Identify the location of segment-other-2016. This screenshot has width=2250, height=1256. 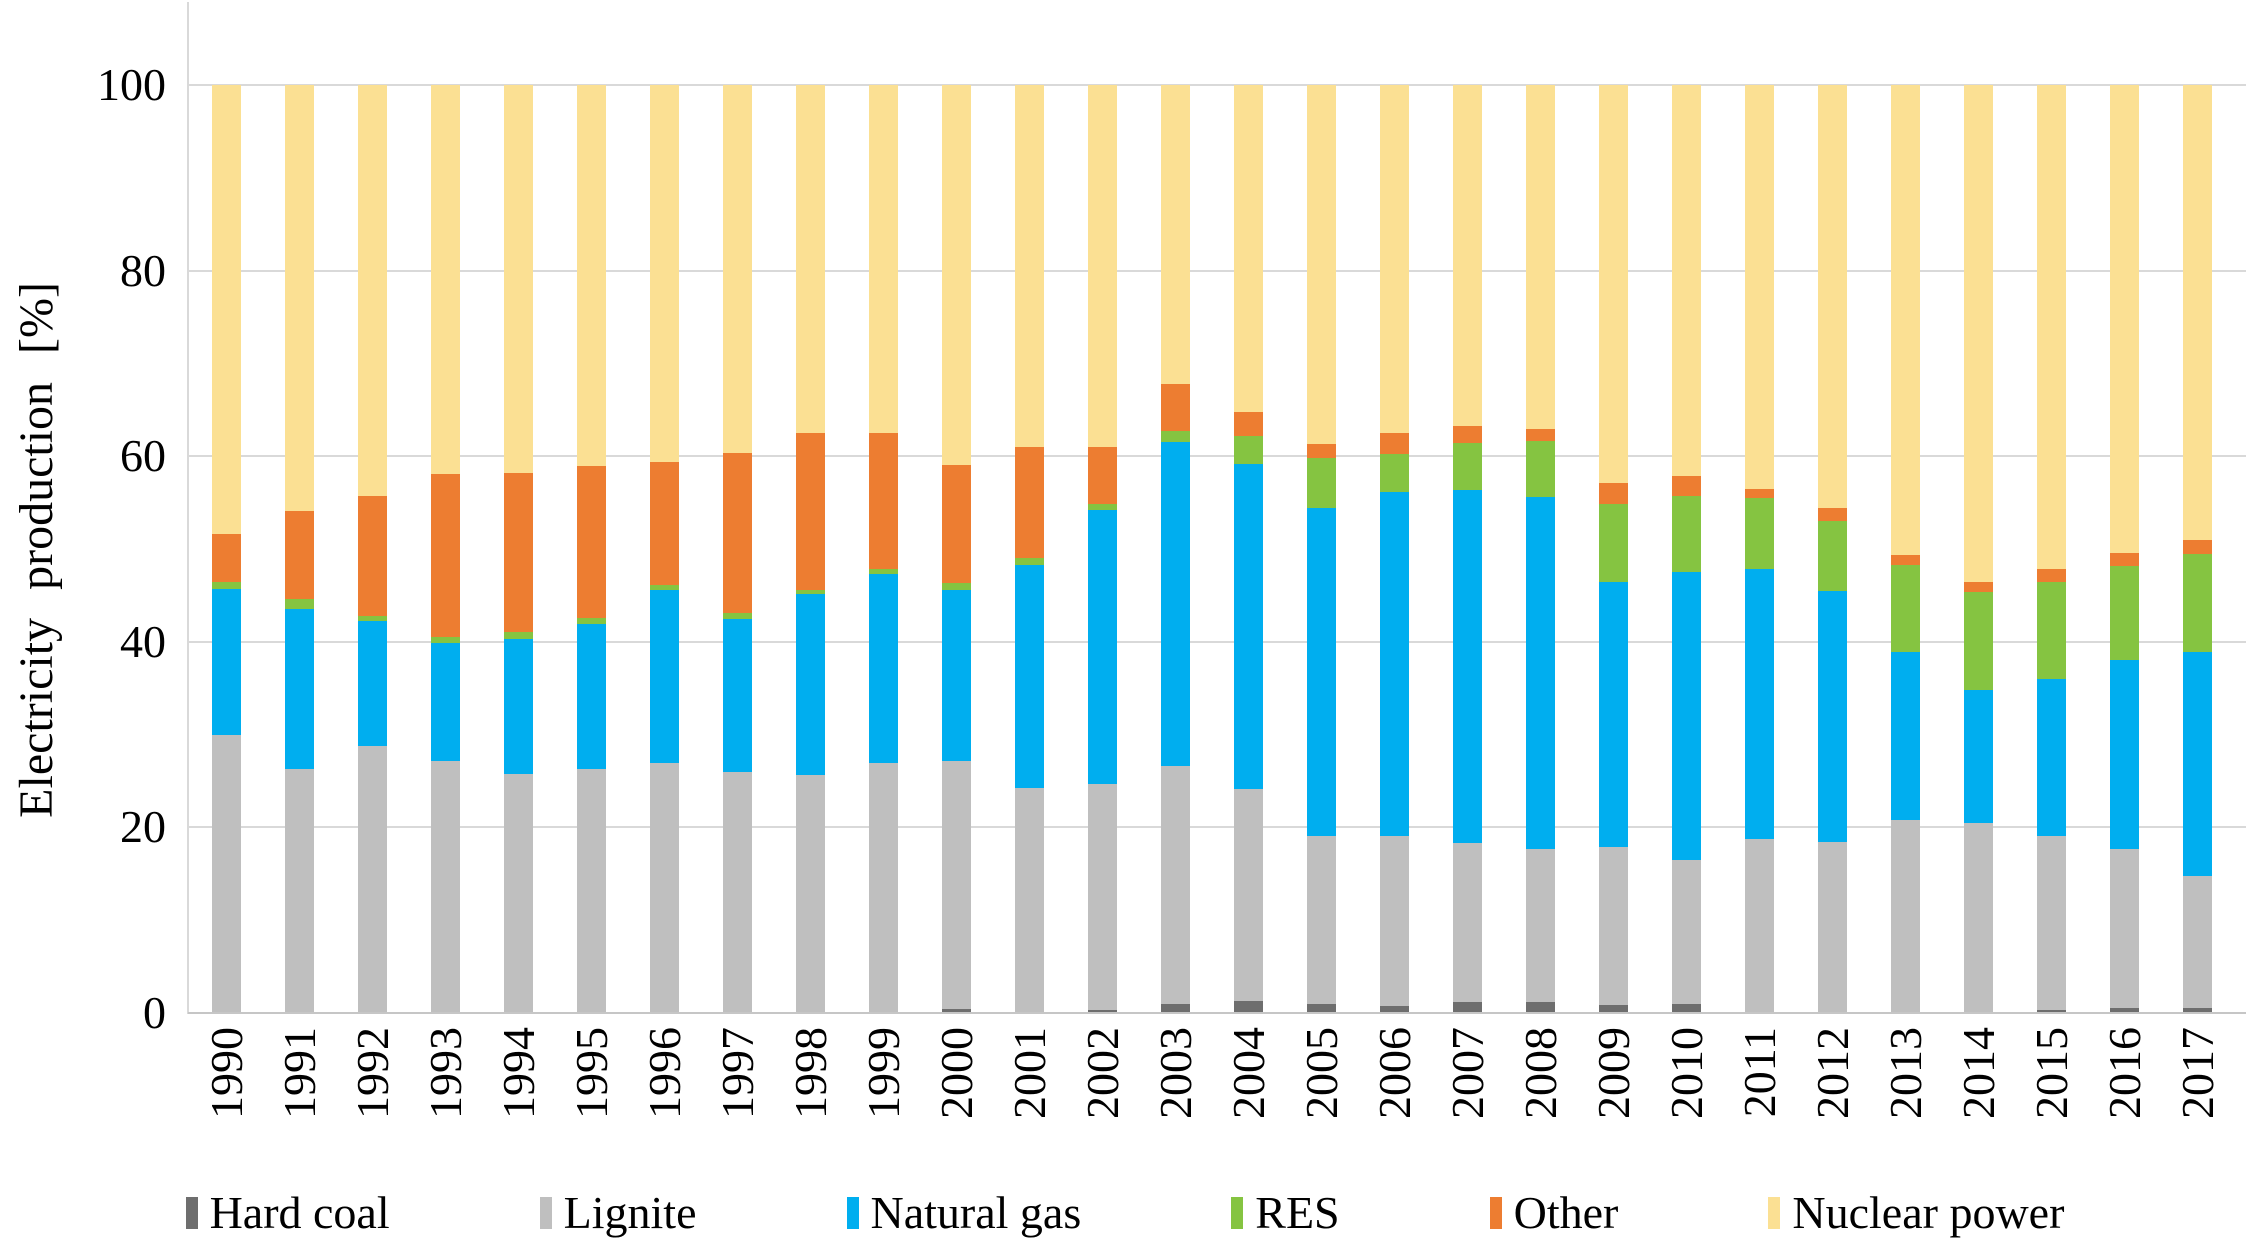
(2124, 559).